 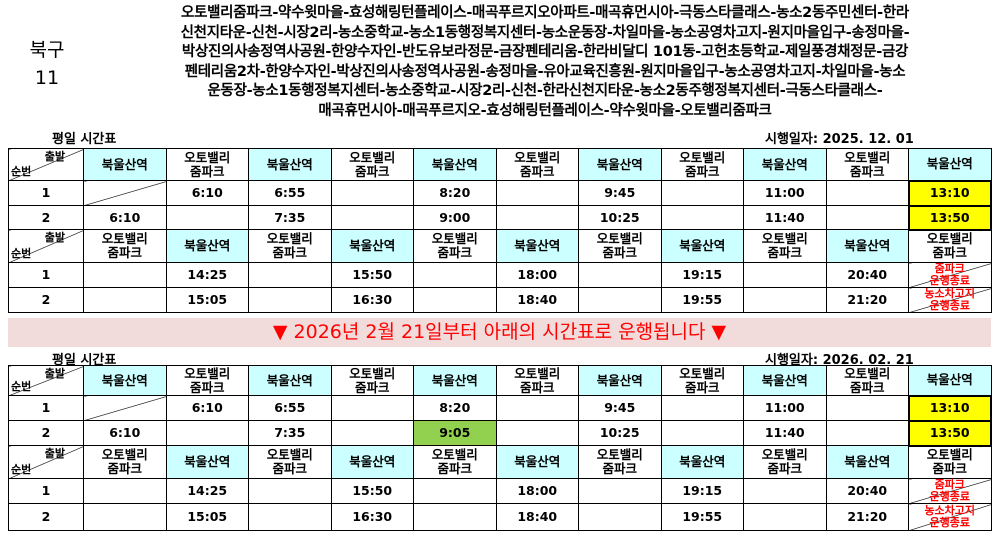 I want to click on departure-time: 9:45, so click(x=620, y=408).